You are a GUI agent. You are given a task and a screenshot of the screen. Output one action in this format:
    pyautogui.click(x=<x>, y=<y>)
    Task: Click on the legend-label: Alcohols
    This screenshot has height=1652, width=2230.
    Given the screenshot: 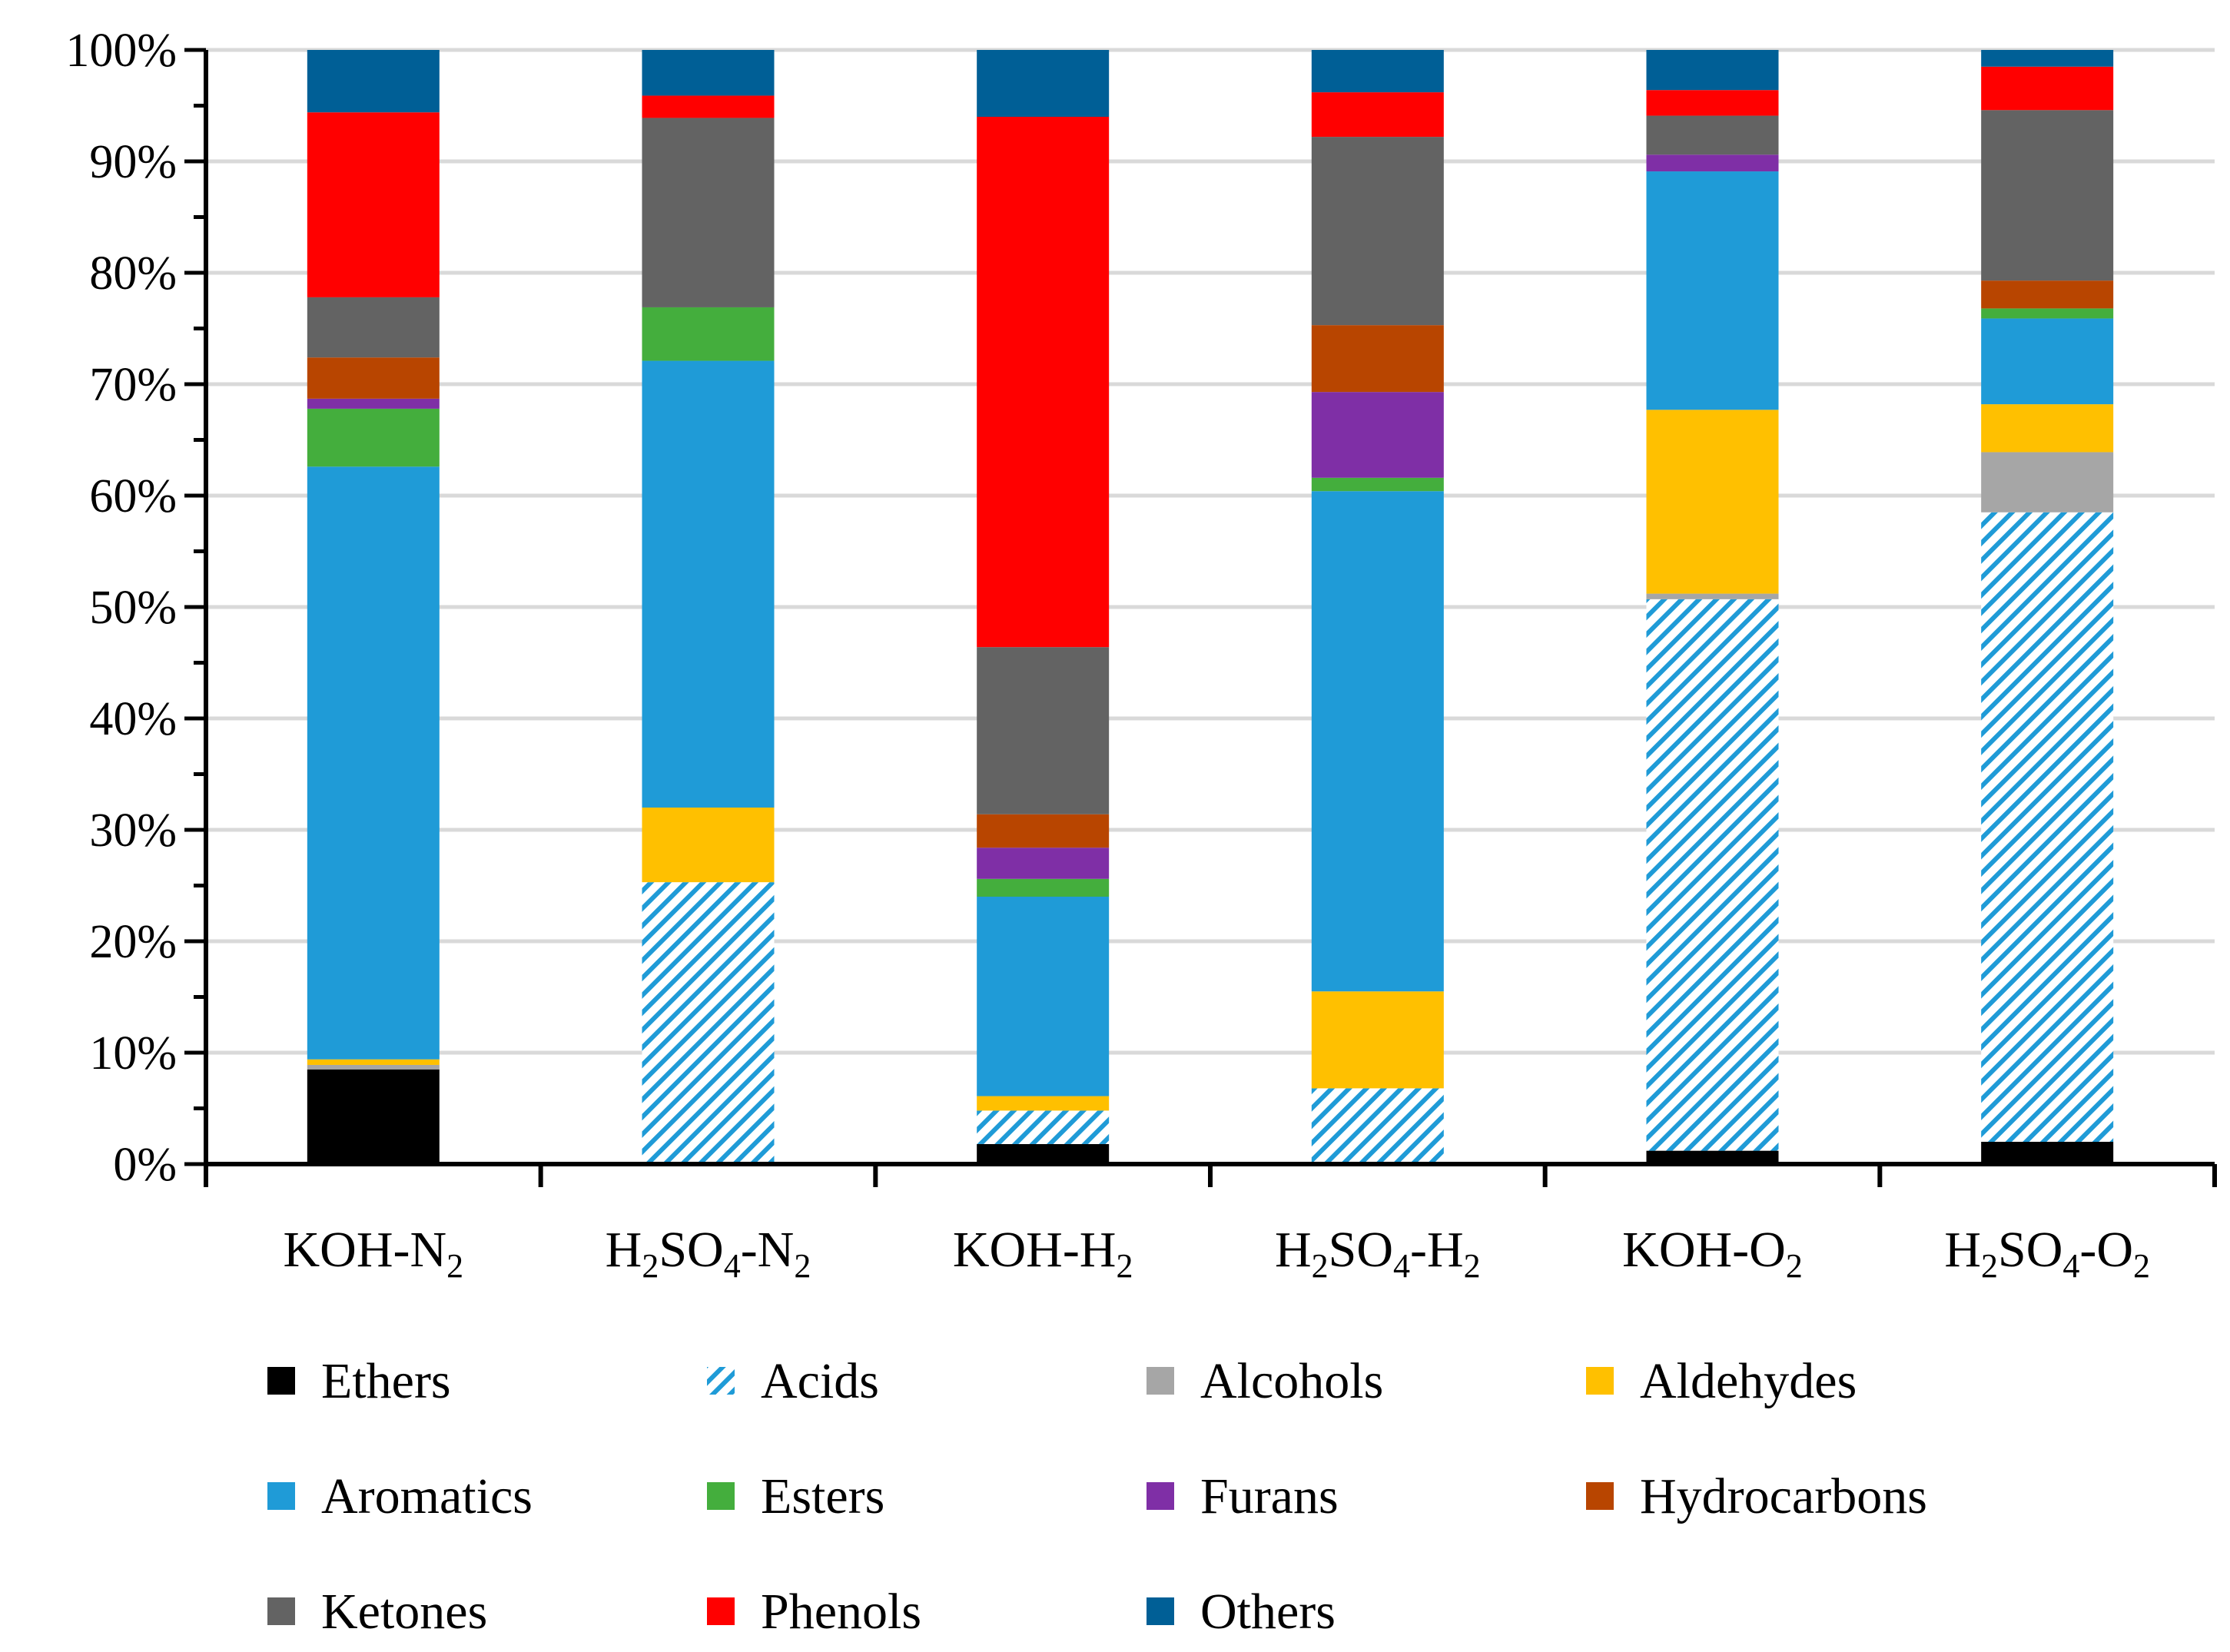 What is the action you would take?
    pyautogui.click(x=1291, y=1381)
    